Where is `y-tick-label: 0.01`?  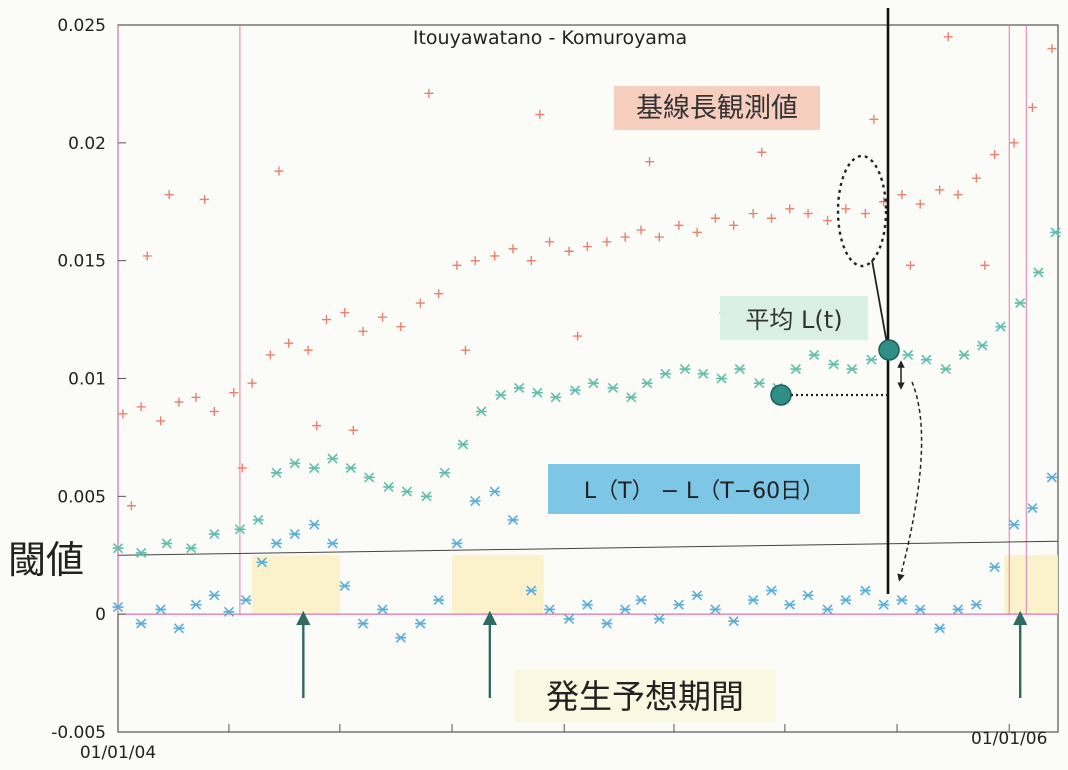
y-tick-label: 0.01 is located at coordinates (87, 380).